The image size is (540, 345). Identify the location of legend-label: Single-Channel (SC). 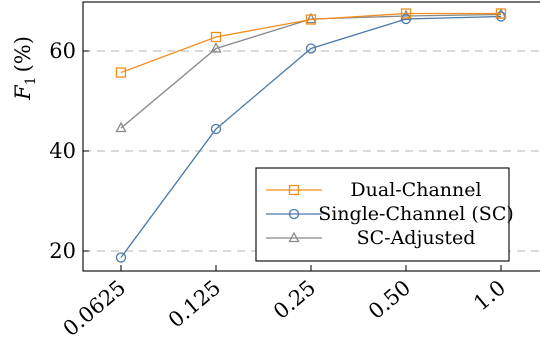
(416, 214).